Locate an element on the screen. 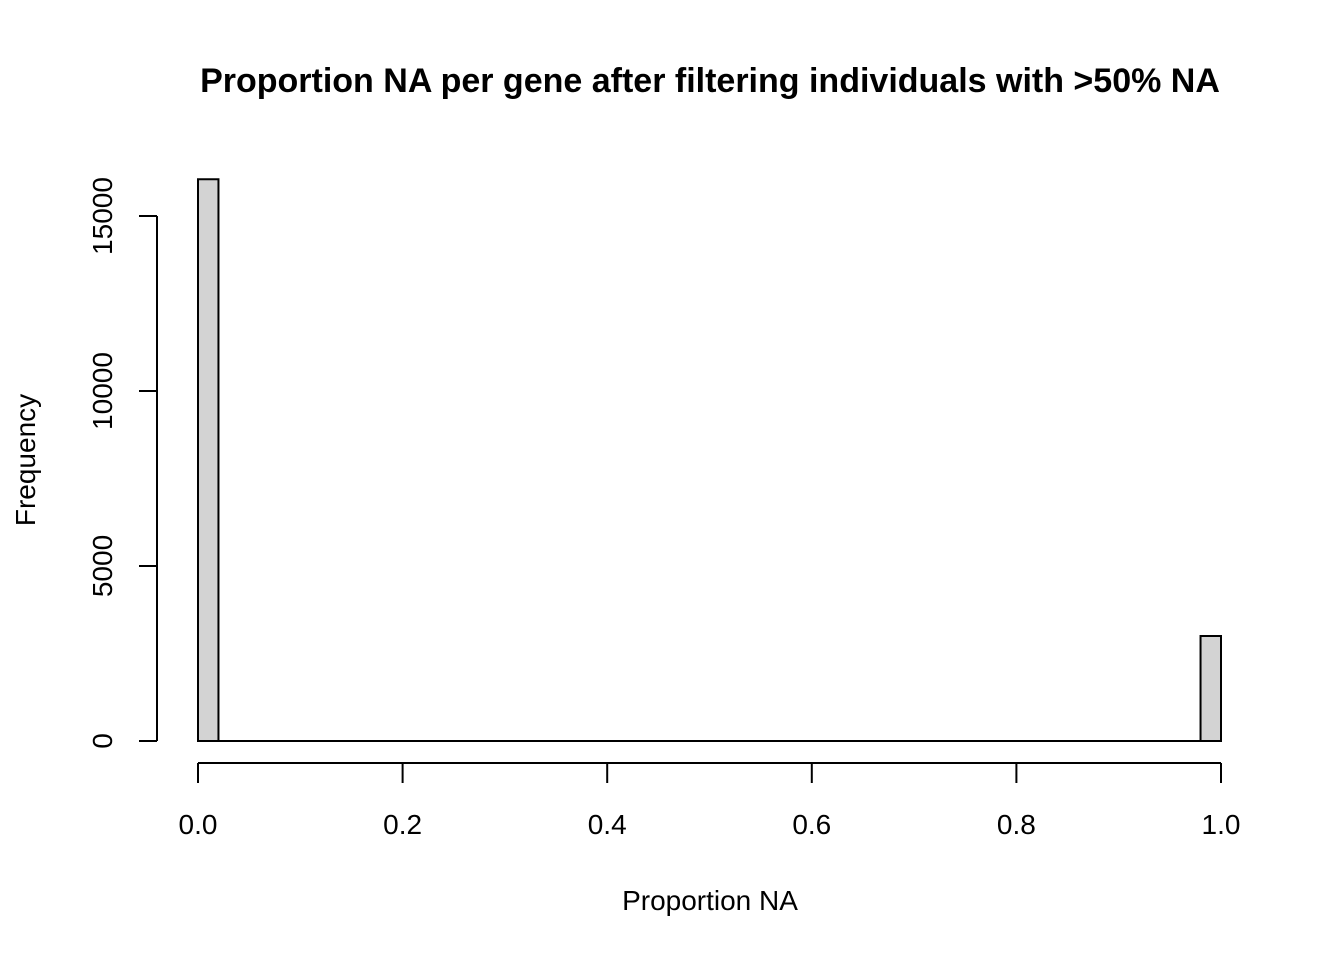  y-tick-label: 0 is located at coordinates (102, 741).